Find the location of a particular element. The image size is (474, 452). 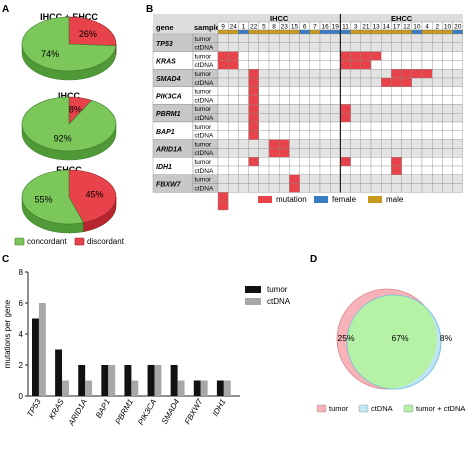

y-tick-label: 2 is located at coordinates (21, 365).